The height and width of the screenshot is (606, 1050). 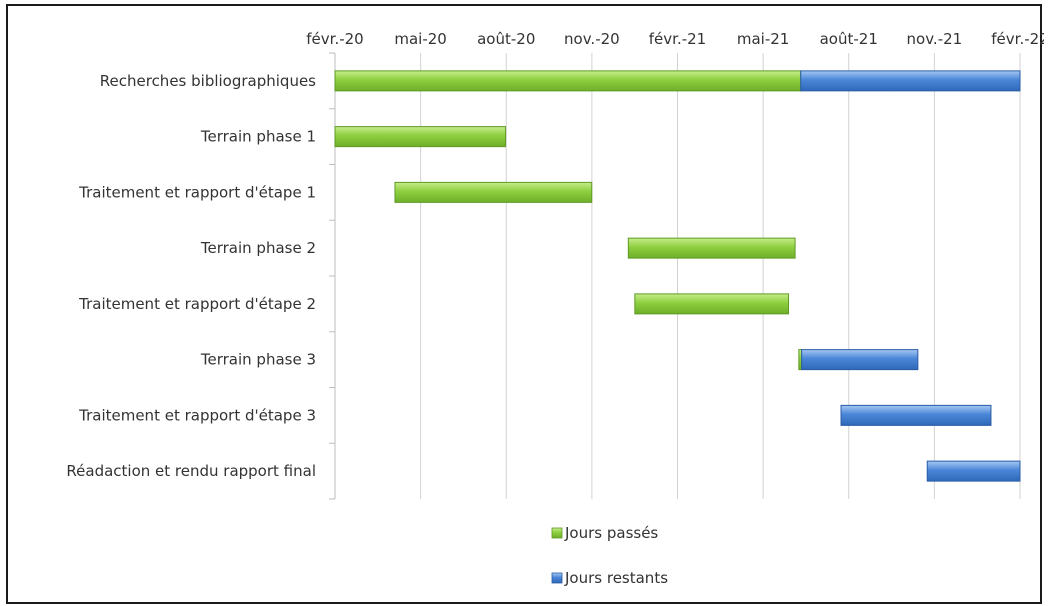 I want to click on x-tick-label: mai-20, so click(x=420, y=39).